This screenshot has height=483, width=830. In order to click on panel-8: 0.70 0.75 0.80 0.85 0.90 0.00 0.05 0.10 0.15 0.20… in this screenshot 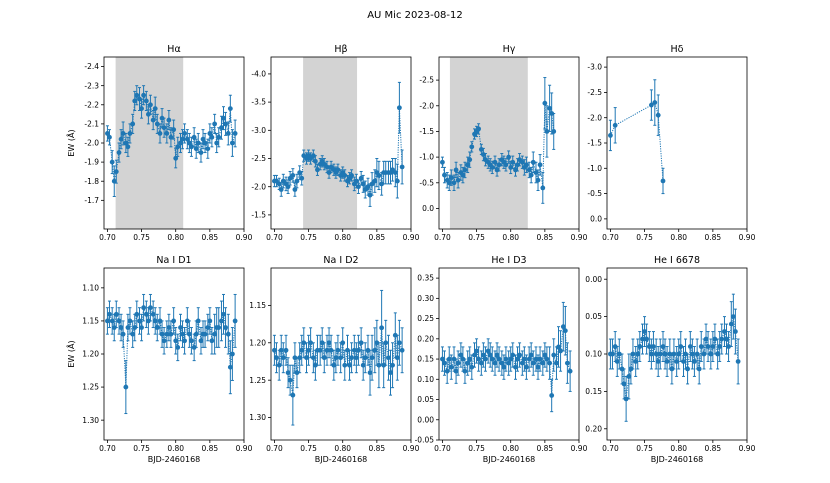, I will do `click(670, 359)`.